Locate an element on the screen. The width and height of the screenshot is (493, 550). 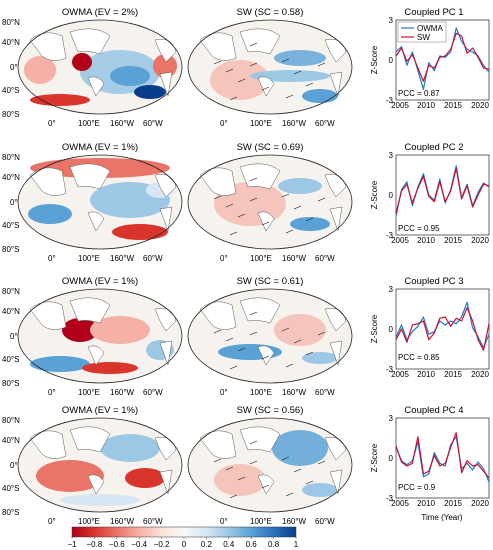
pc2-ylabel: Z-Score is located at coordinates (374, 194).